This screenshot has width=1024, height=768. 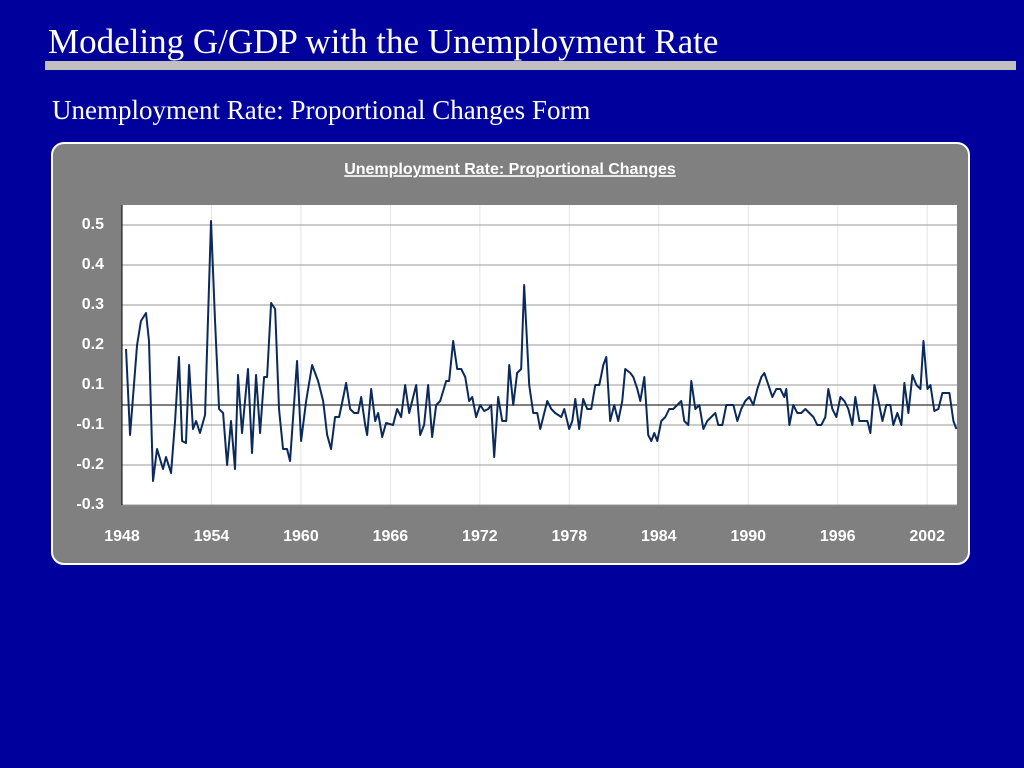 What do you see at coordinates (659, 536) in the screenshot?
I see `x-tick-label: 1984` at bounding box center [659, 536].